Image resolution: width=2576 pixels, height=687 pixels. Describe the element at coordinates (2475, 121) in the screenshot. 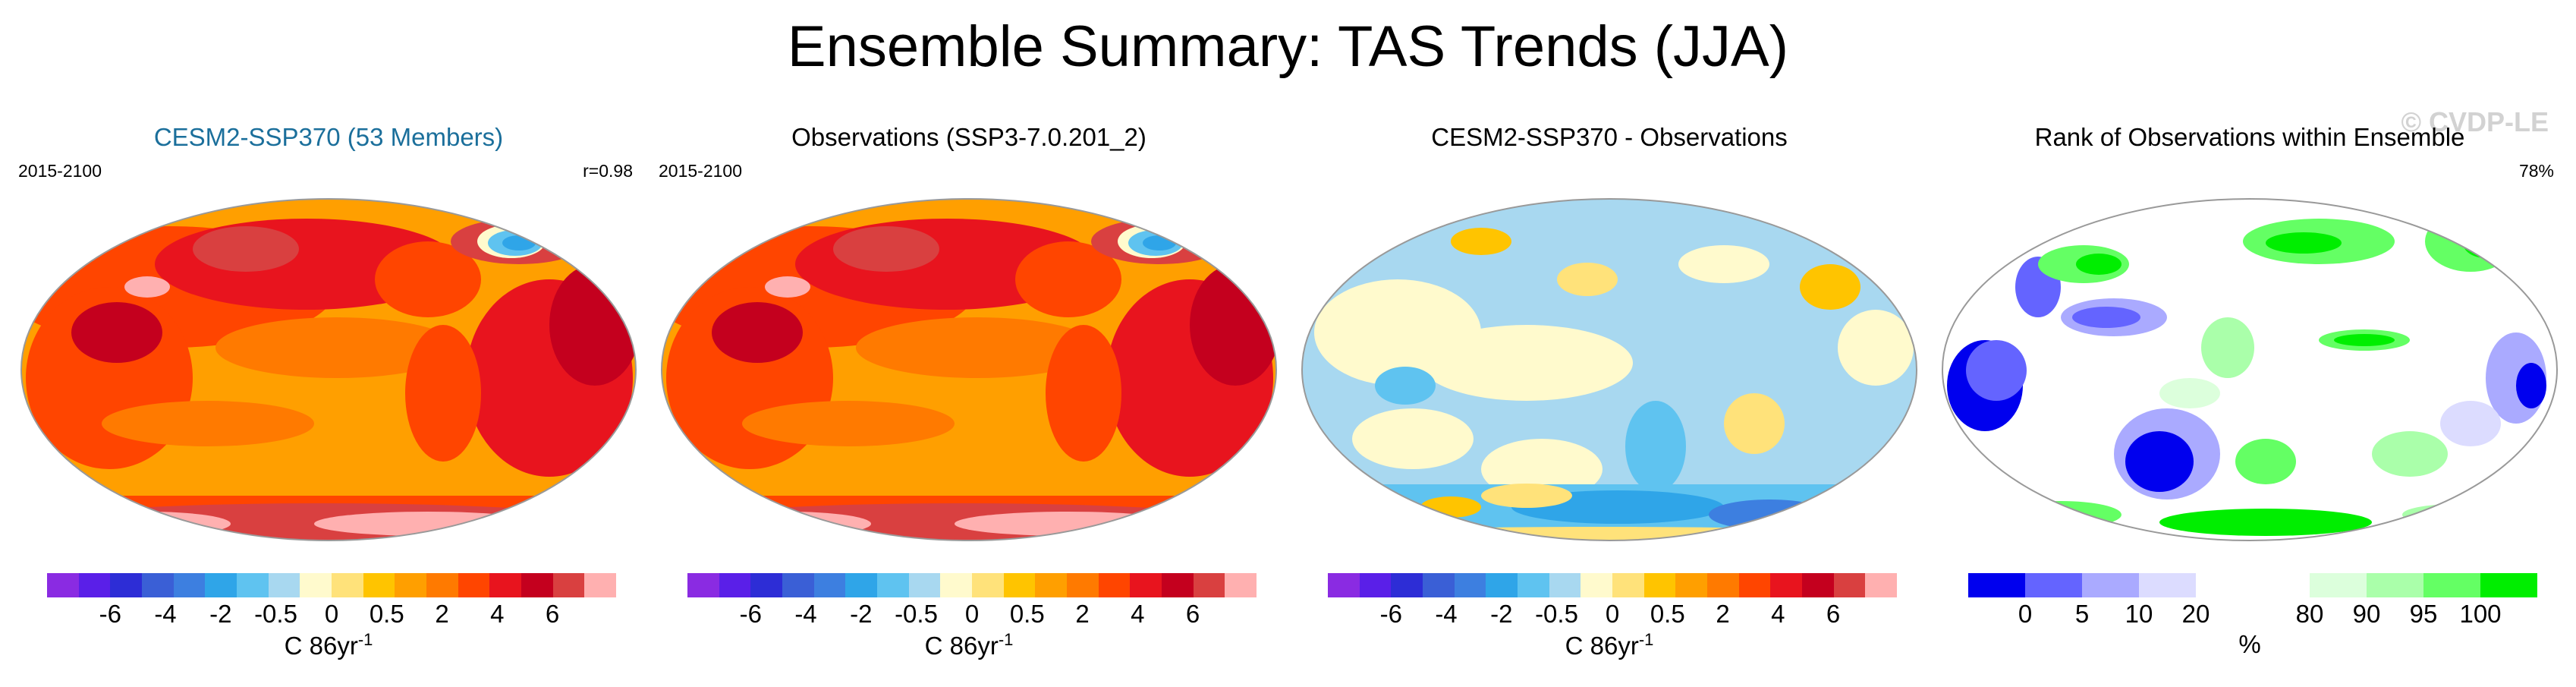

I see `watermark: © CVDP-LE` at that location.